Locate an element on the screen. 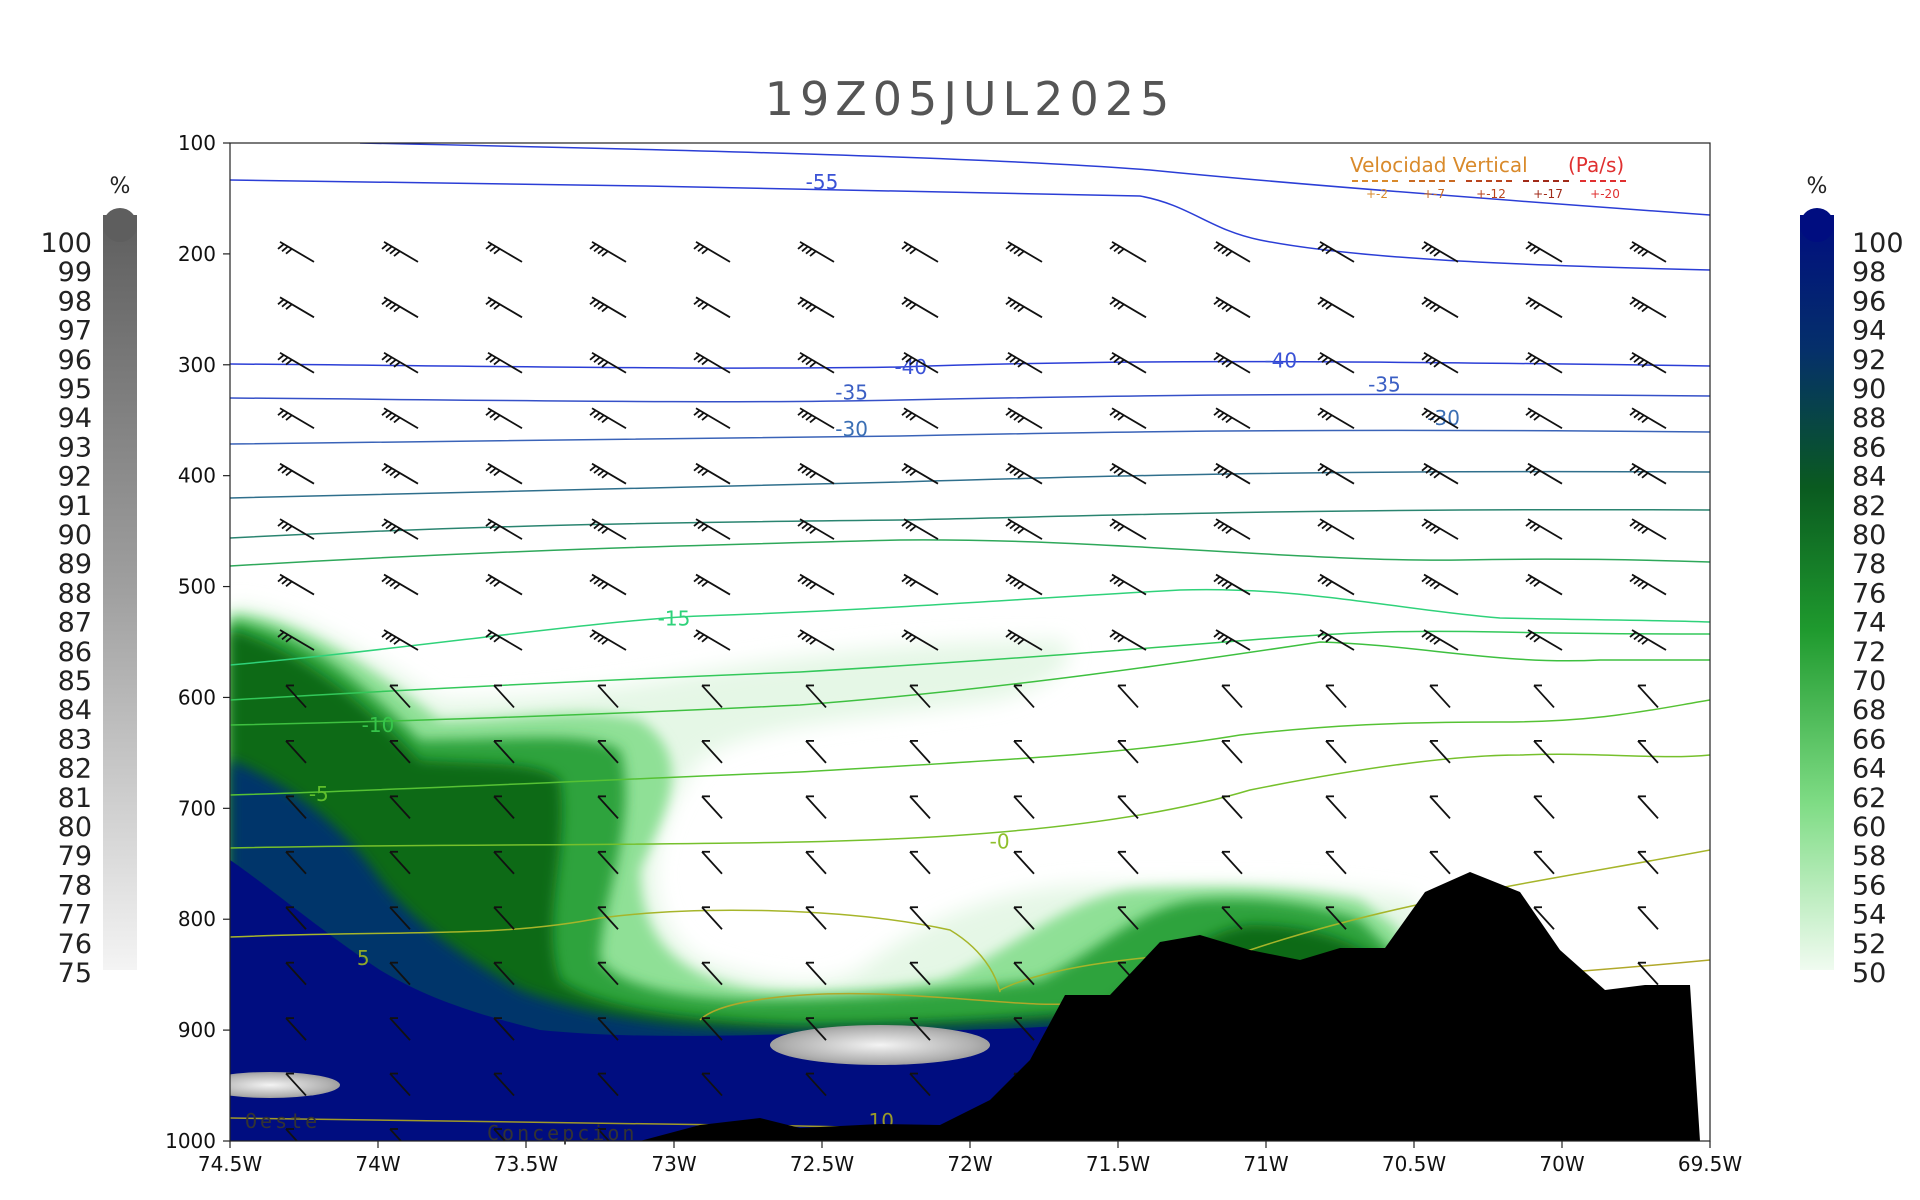 The width and height of the screenshot is (1920, 1200). left-colorbar-label: 84 is located at coordinates (75, 710).